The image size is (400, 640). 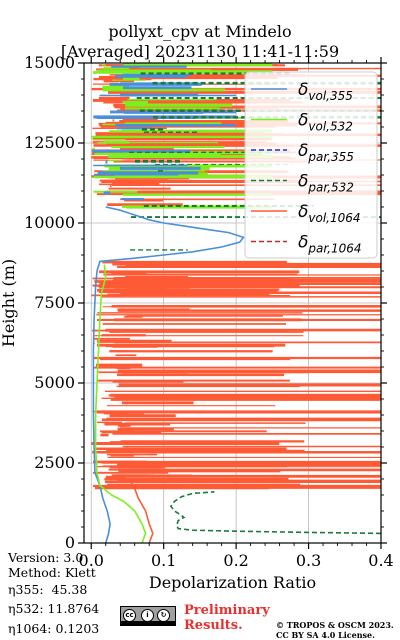 What do you see at coordinates (129, 615) in the screenshot?
I see `cc-icon: cc` at bounding box center [129, 615].